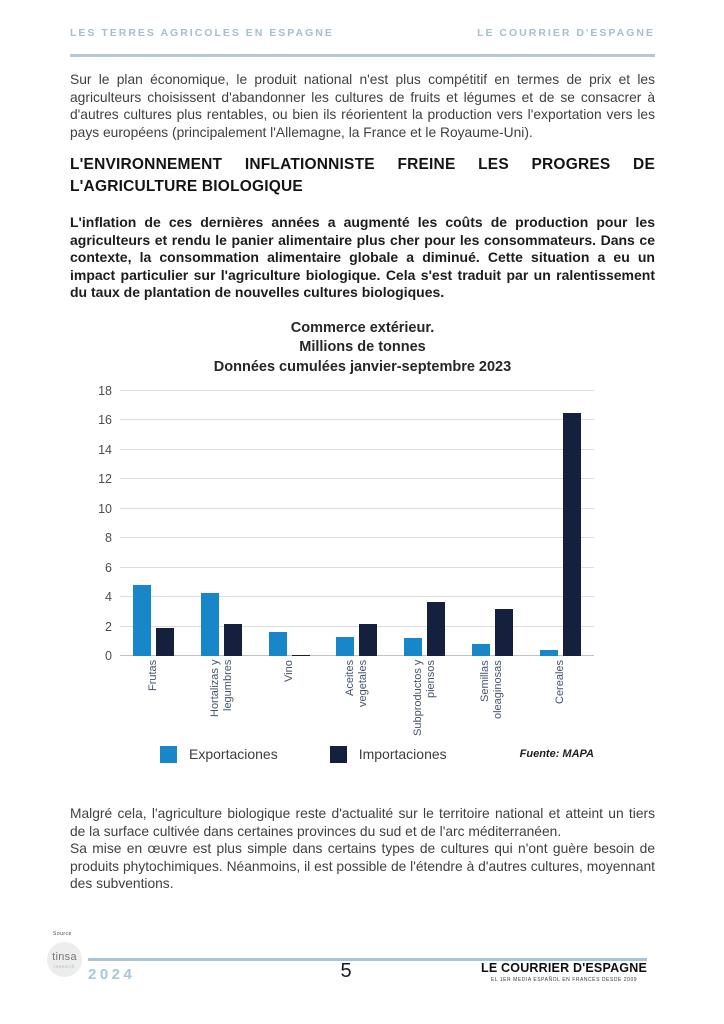 This screenshot has height=1024, width=724. Describe the element at coordinates (154, 523) in the screenshot. I see `bar-group-frutas` at that location.